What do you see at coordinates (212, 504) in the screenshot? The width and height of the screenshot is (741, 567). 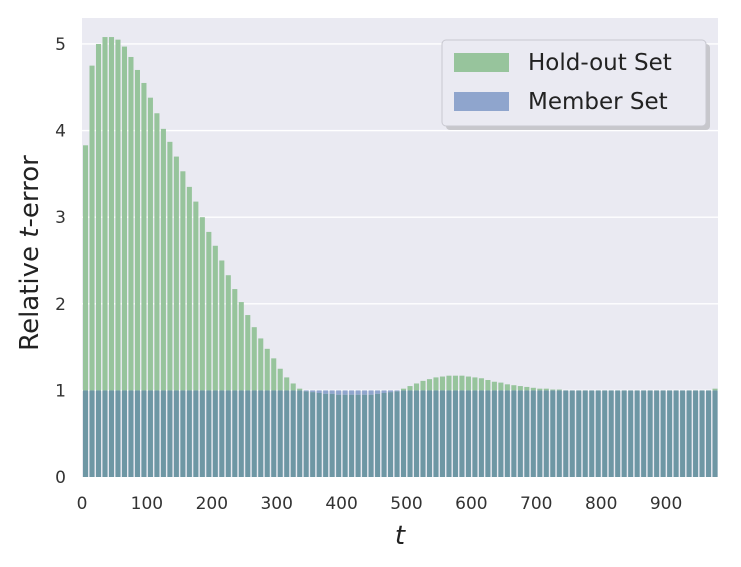 I see `x-tick-label-2: 200` at bounding box center [212, 504].